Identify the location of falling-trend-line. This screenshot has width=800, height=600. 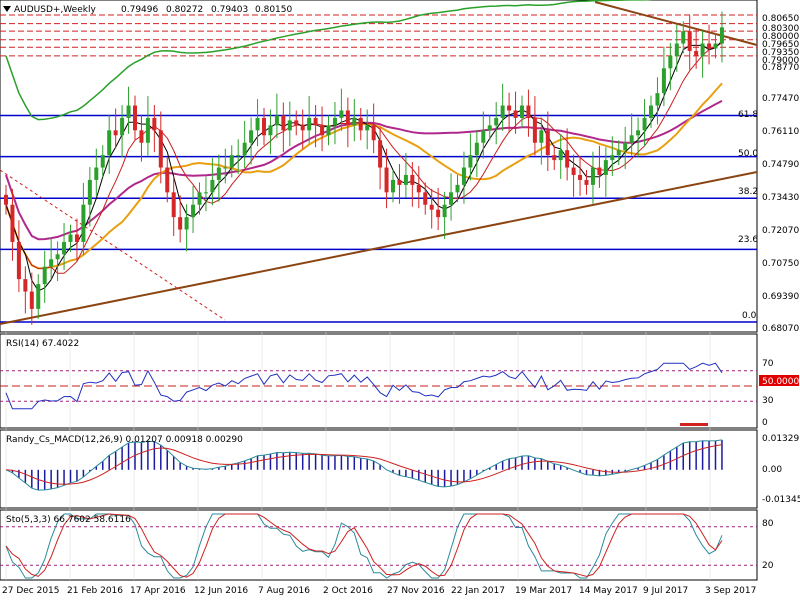
(676, 23).